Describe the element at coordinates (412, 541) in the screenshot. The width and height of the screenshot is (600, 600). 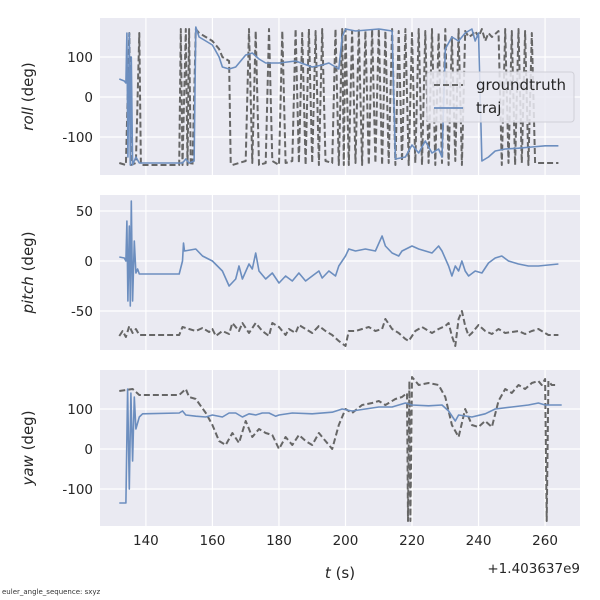
I see `x-tick-label: 220` at that location.